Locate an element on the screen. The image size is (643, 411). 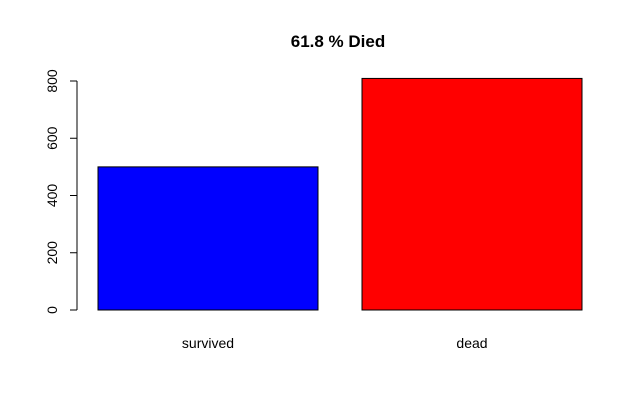
x-category-label: survived is located at coordinates (208, 343).